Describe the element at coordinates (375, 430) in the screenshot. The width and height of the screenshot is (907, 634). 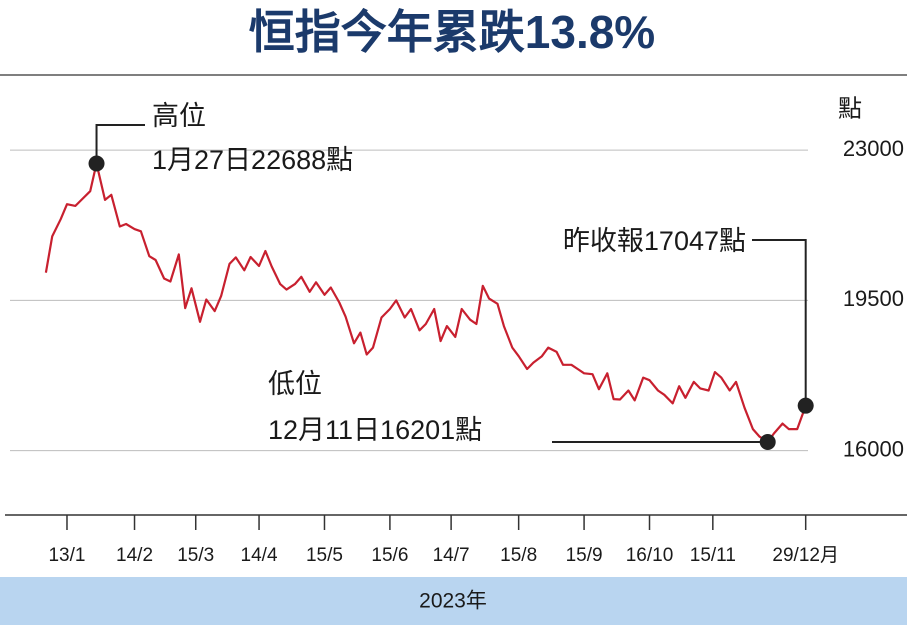
I see `annotation-text: 12月11日16201點` at that location.